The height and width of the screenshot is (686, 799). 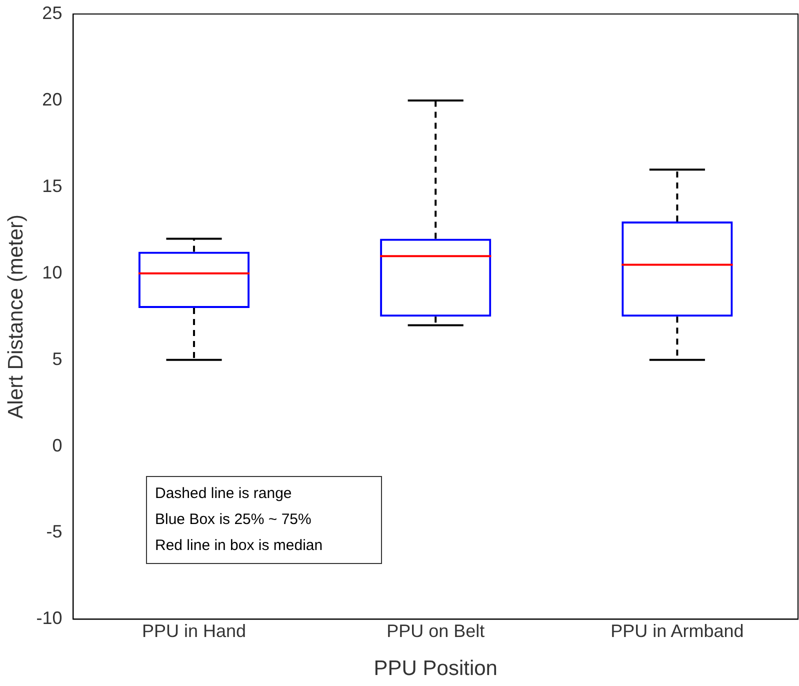 What do you see at coordinates (52, 186) in the screenshot?
I see `y-tick-label: 15` at bounding box center [52, 186].